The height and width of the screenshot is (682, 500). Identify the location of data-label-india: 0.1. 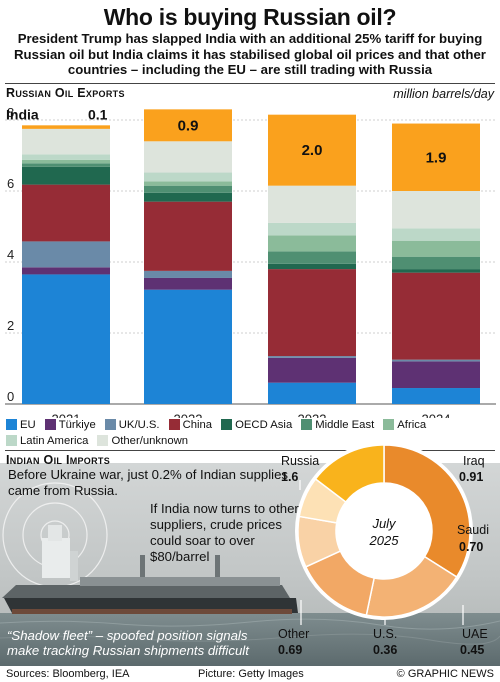
(98, 114).